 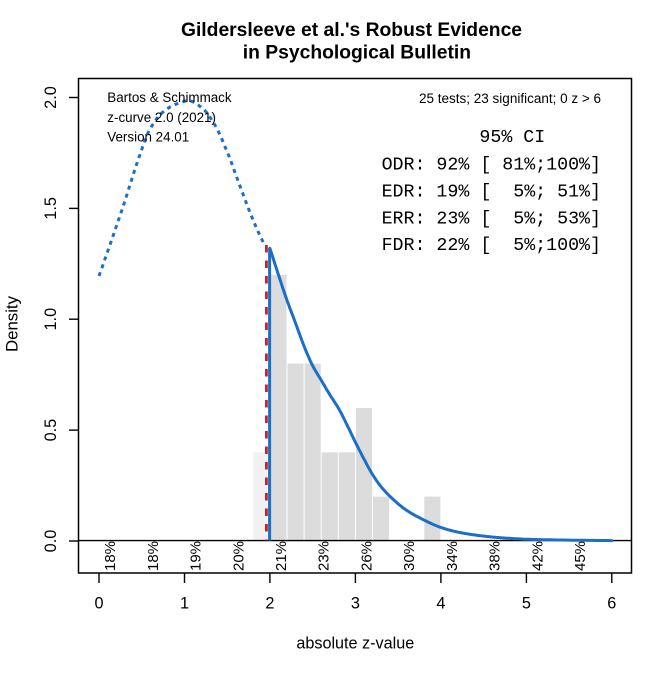 I want to click on svg-text: in Psychological Bulletin, so click(x=357, y=53).